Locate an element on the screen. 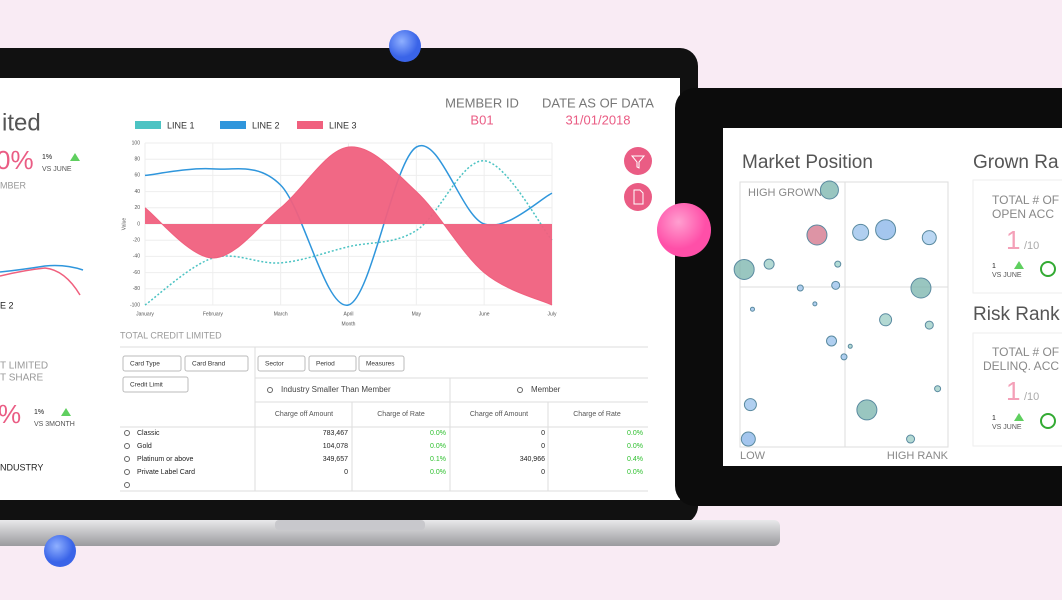  filter-chip-label: Period is located at coordinates (325, 364).